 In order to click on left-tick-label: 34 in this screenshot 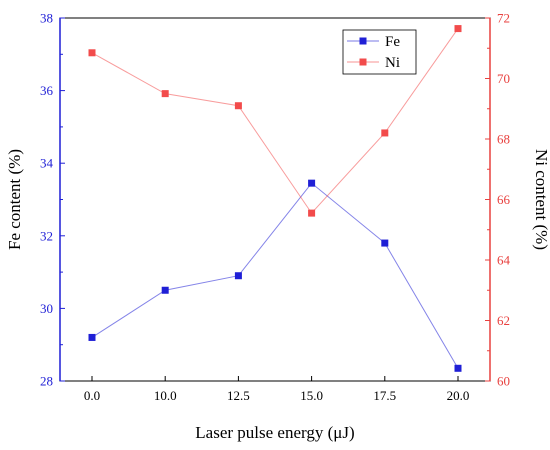, I will do `click(47, 163)`.